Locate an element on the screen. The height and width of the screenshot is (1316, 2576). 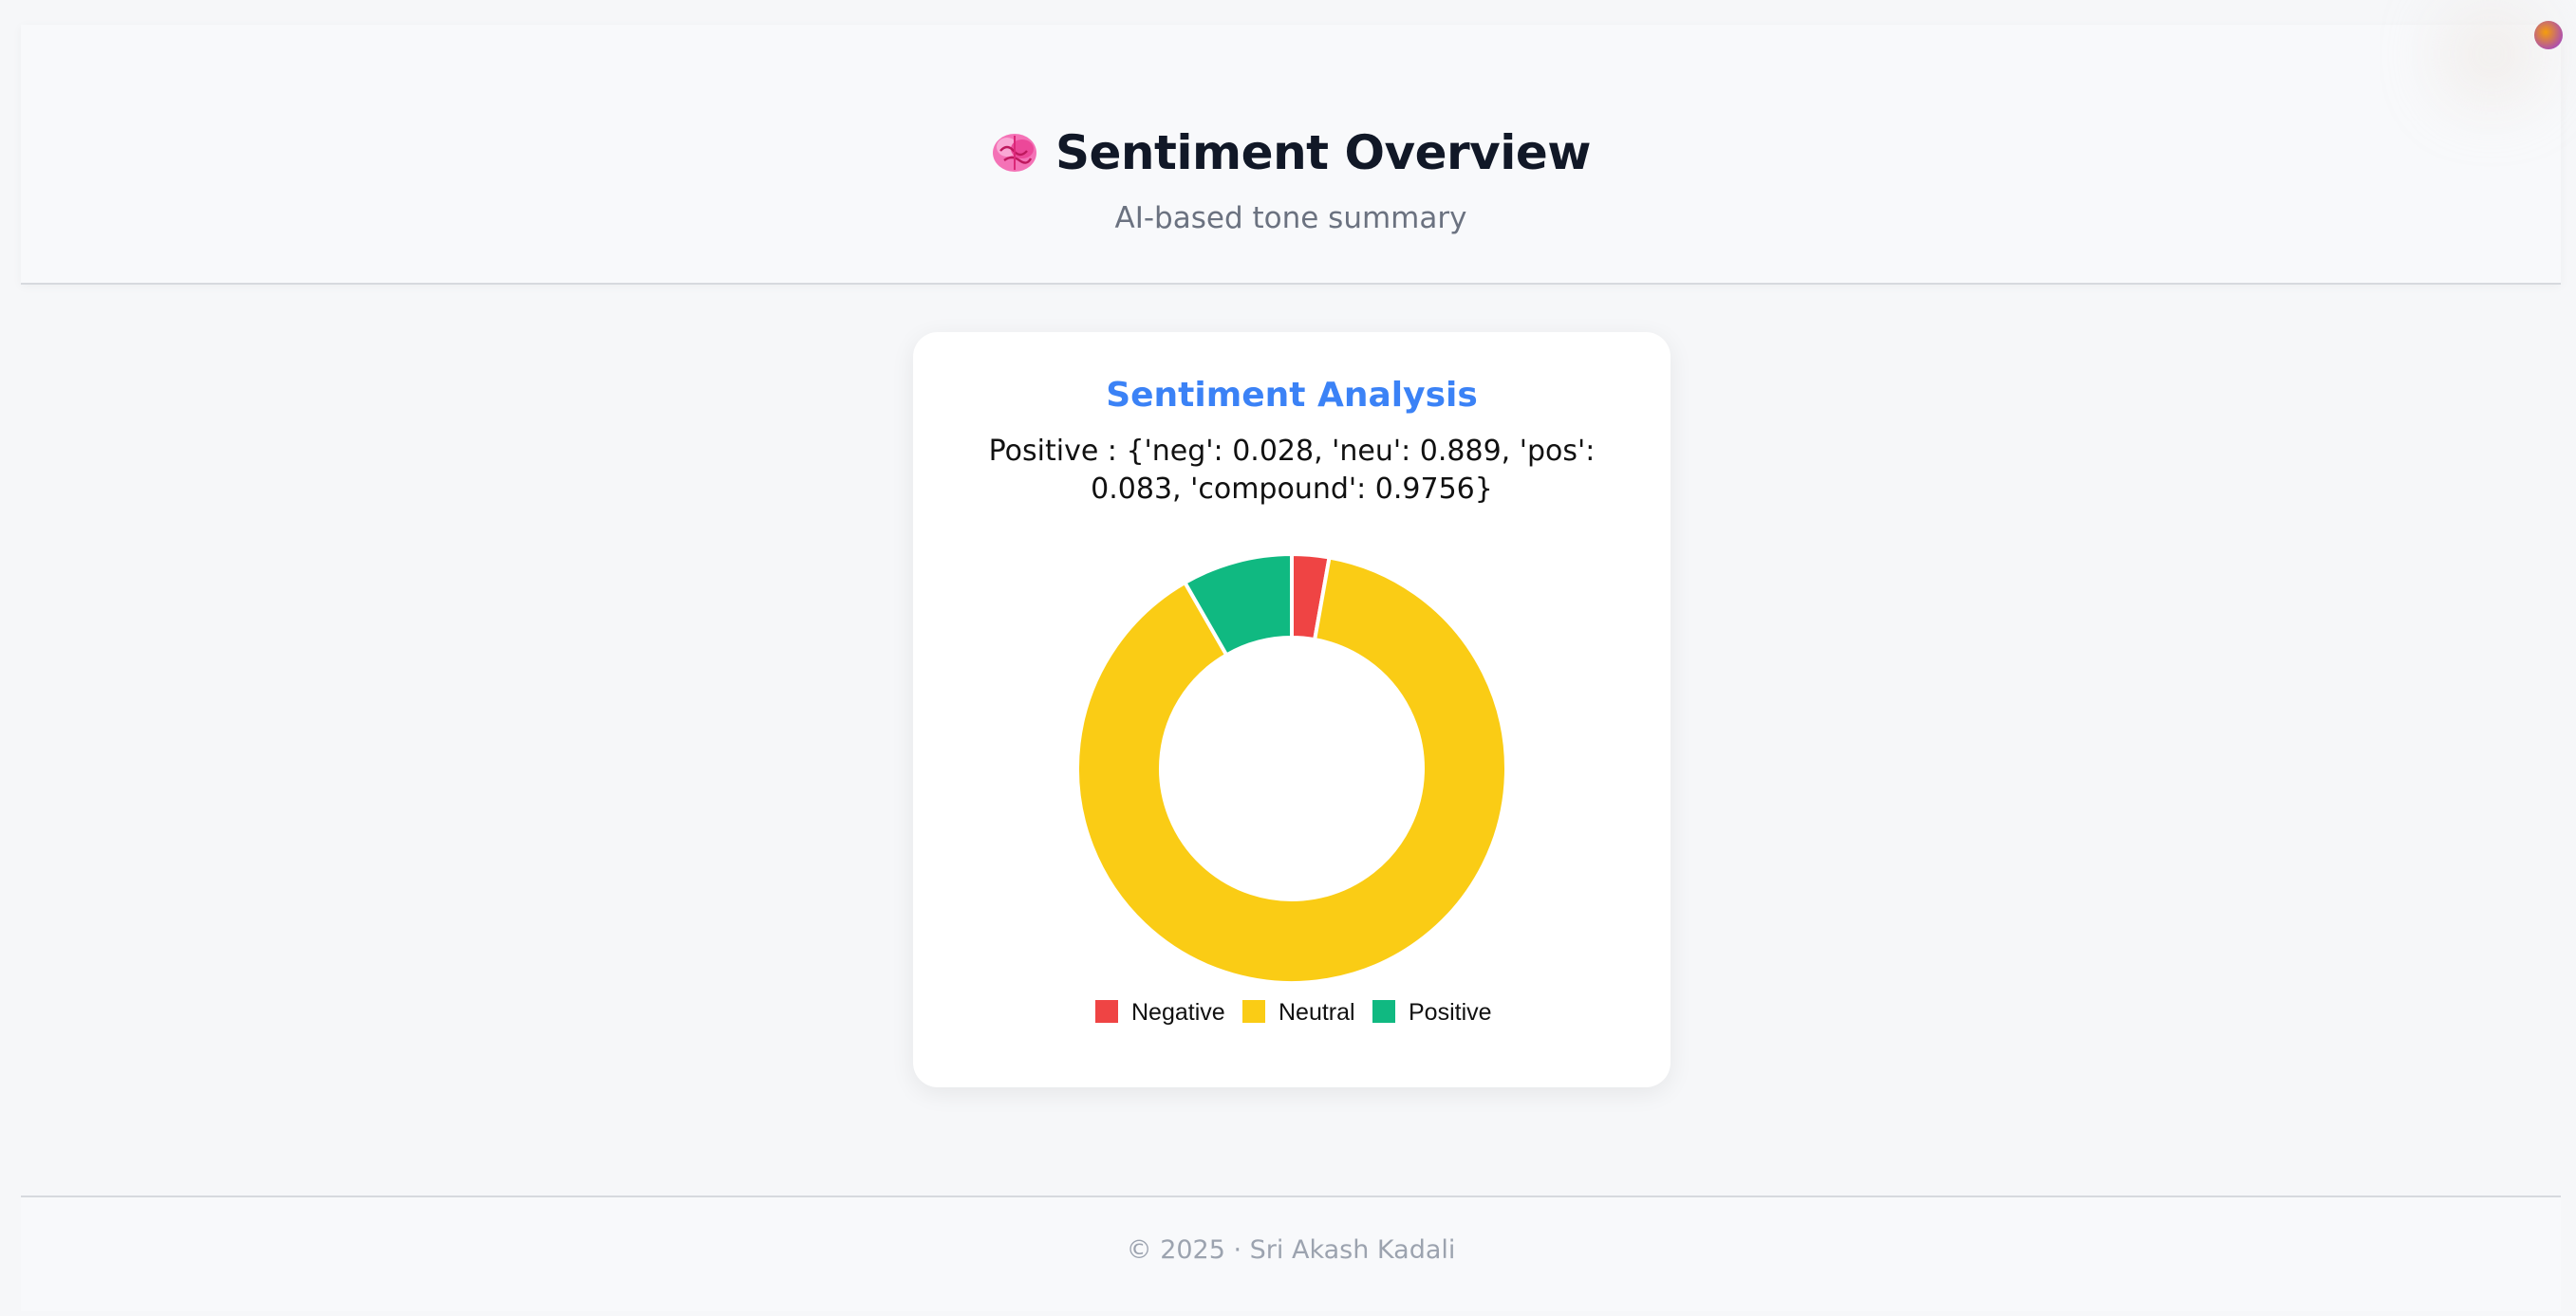
page-title: Sentiment Overview is located at coordinates (1323, 152).